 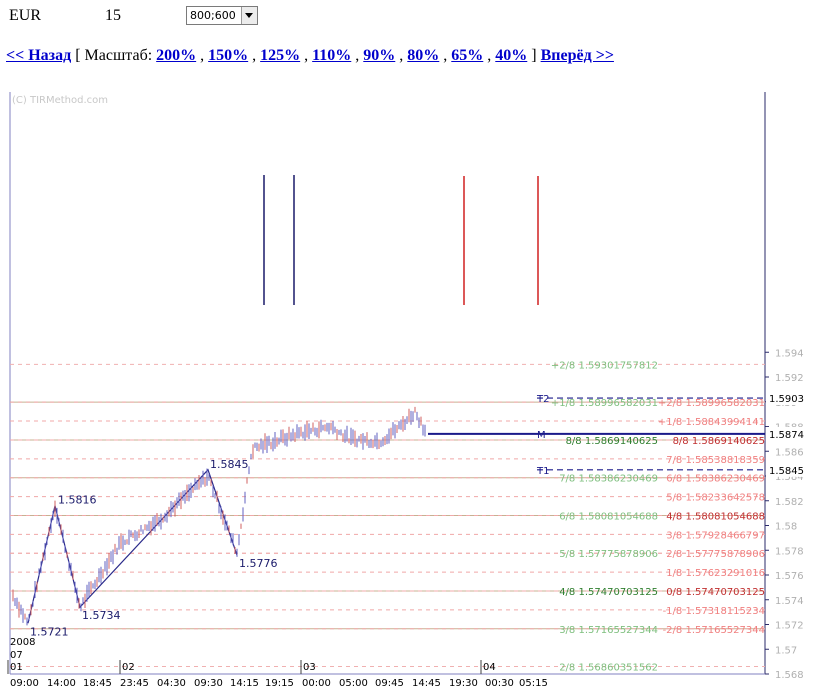 What do you see at coordinates (789, 452) in the screenshot?
I see `y-tick-label: 1.586` at bounding box center [789, 452].